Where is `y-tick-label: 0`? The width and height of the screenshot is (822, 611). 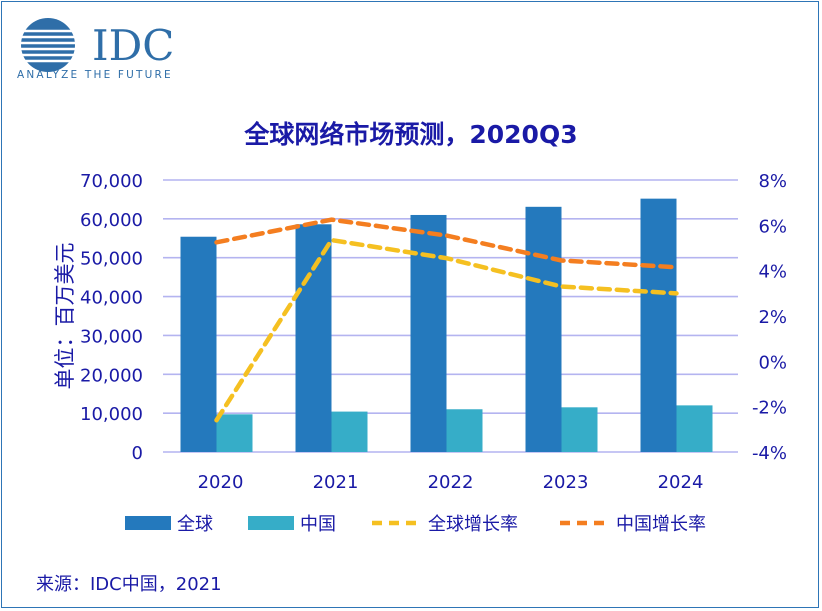 y-tick-label: 0 is located at coordinates (137, 453).